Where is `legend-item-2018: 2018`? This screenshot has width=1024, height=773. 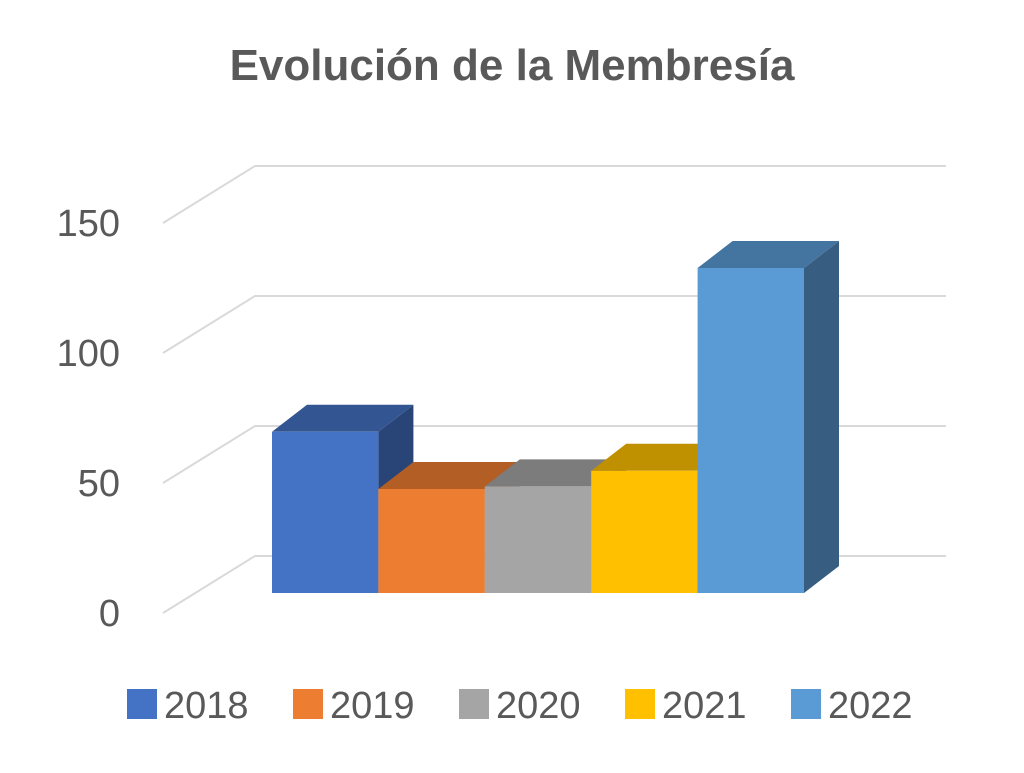
legend-item-2018: 2018 is located at coordinates (188, 706).